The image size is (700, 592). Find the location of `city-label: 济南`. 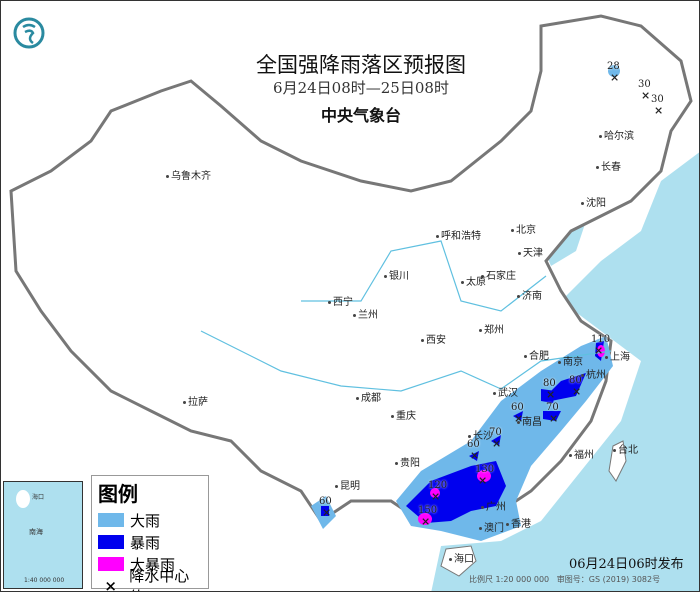

city-label: 济南 is located at coordinates (529, 294).